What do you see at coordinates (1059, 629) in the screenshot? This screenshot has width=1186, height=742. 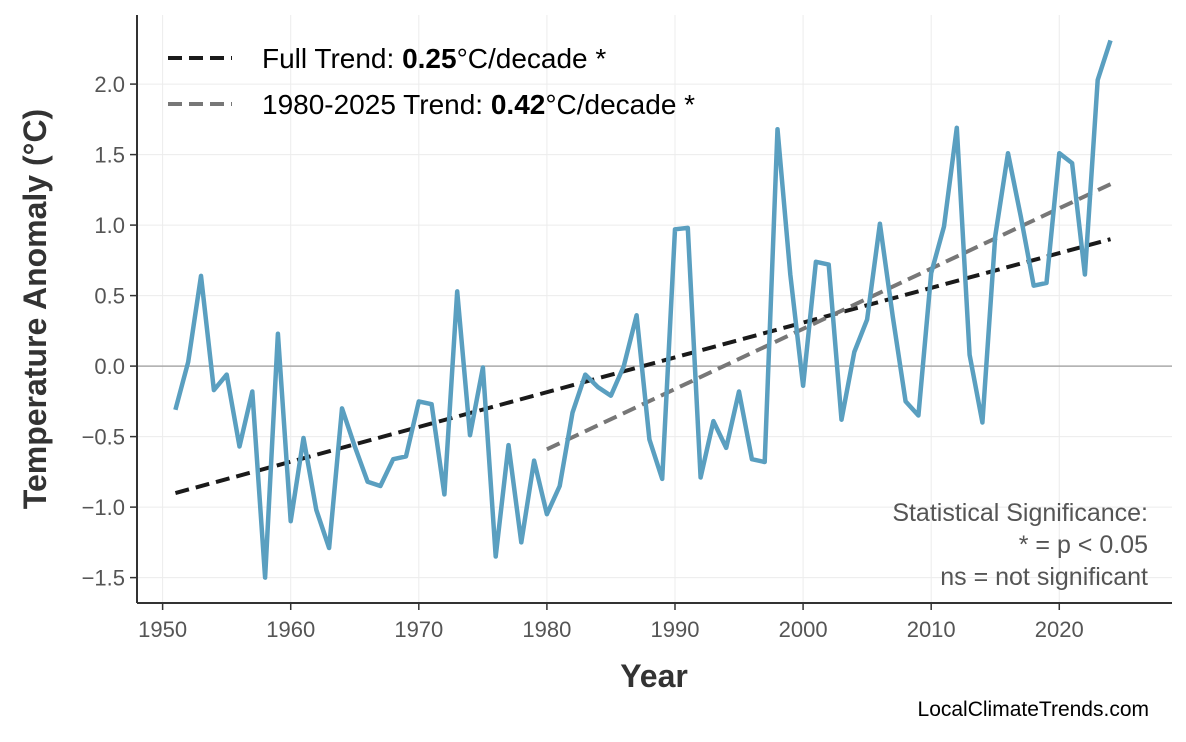 I see `x-tick-label: 2020` at bounding box center [1059, 629].